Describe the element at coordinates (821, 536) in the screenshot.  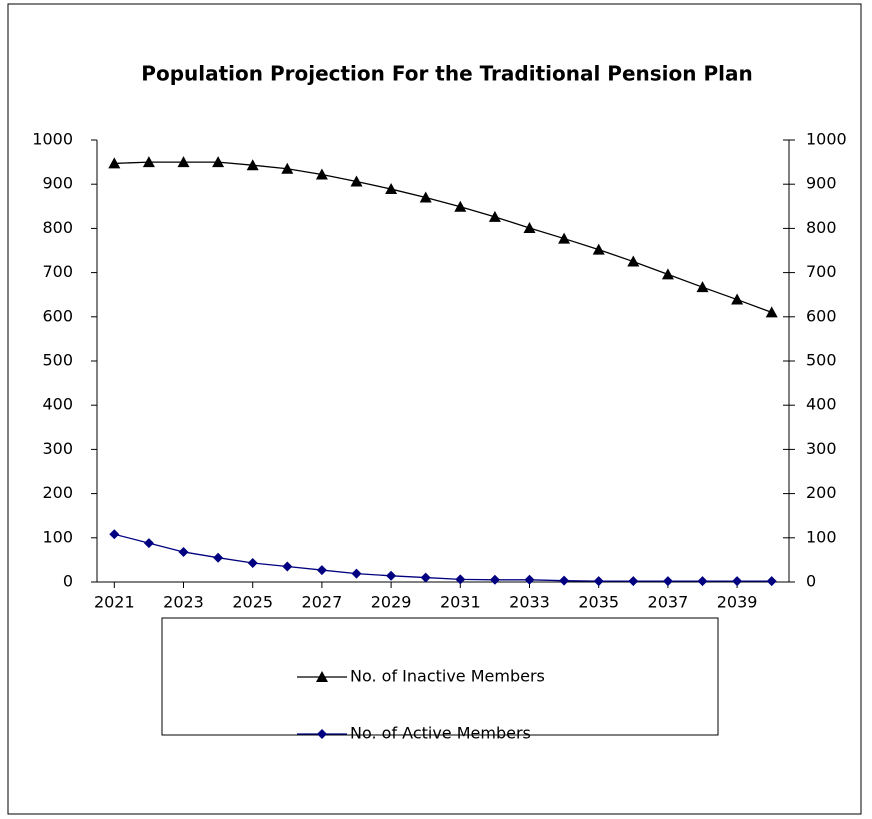
I see `y2-tick-label: 100` at that location.